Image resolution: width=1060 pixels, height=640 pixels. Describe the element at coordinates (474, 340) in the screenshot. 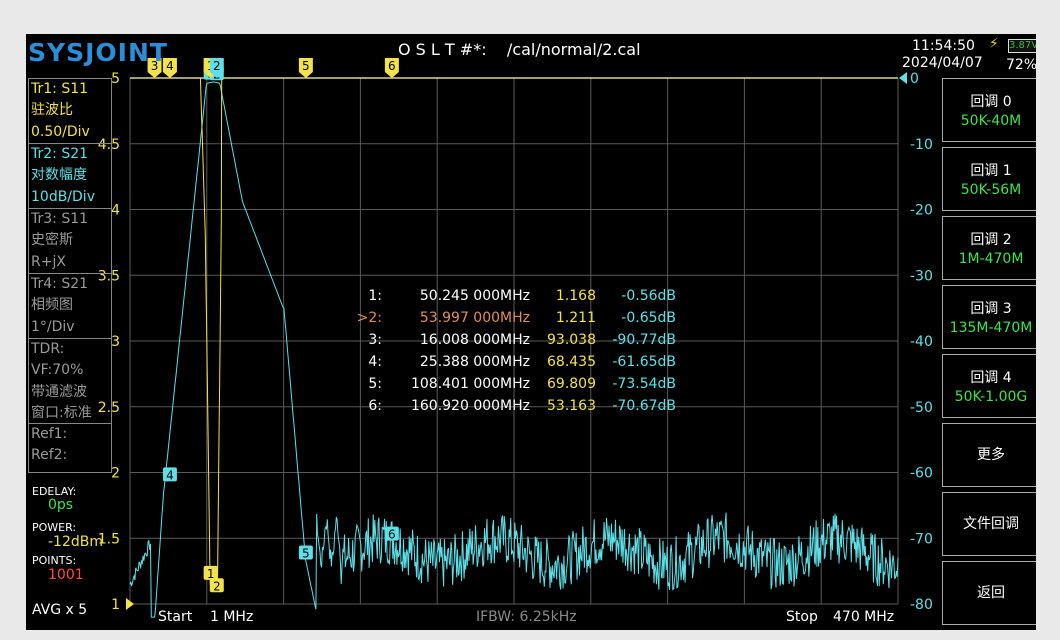

I see `marker-freq: 16.008 000MHz` at that location.